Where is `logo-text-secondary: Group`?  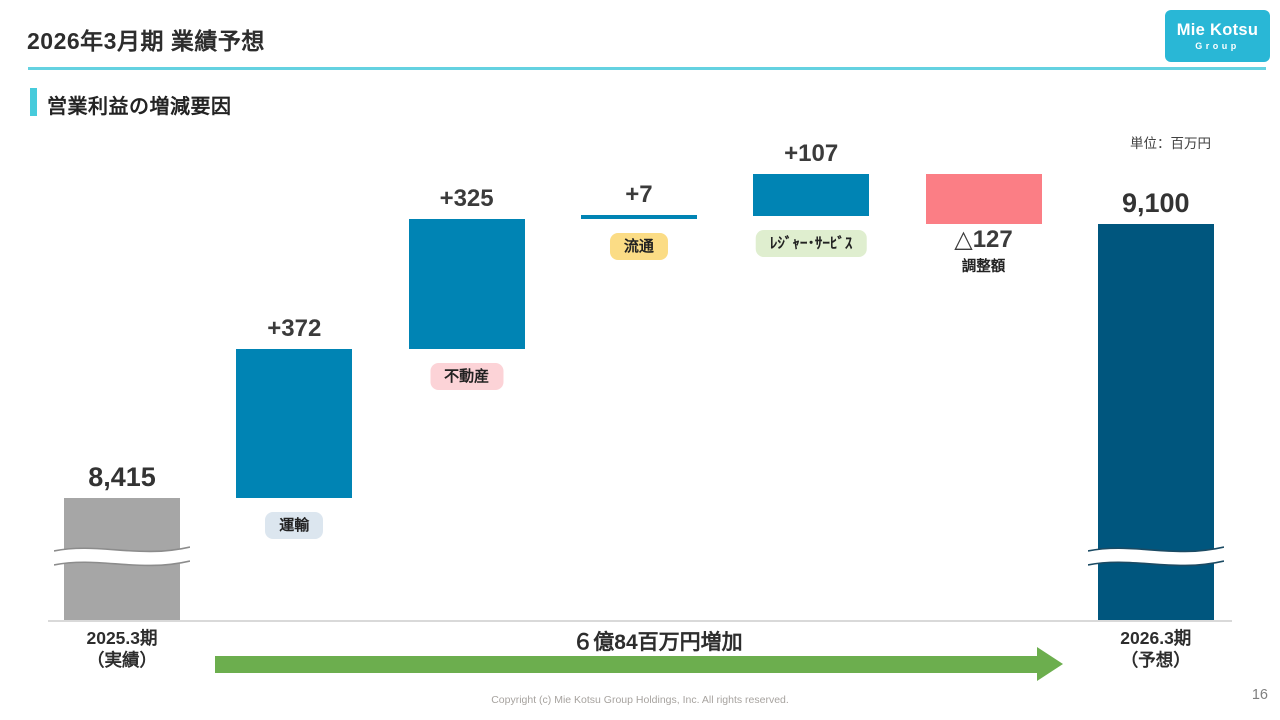 logo-text-secondary: Group is located at coordinates (1217, 46).